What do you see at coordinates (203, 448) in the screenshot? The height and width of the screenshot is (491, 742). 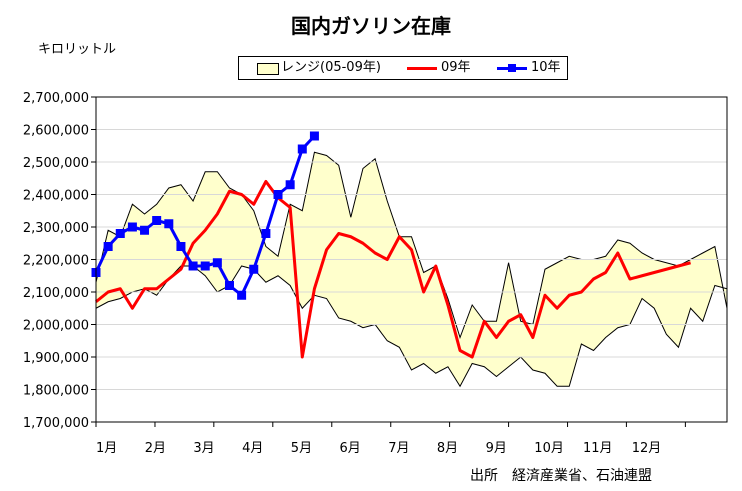 I see `x-tick-label: 3月` at bounding box center [203, 448].